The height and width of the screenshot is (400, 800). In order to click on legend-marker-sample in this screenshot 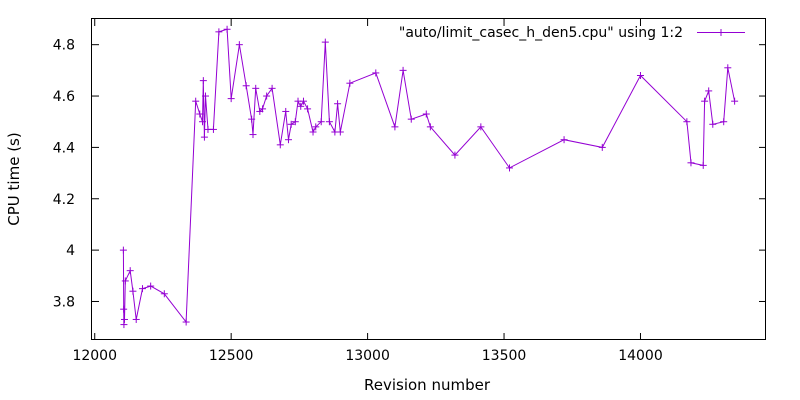, I will do `click(721, 32)`.